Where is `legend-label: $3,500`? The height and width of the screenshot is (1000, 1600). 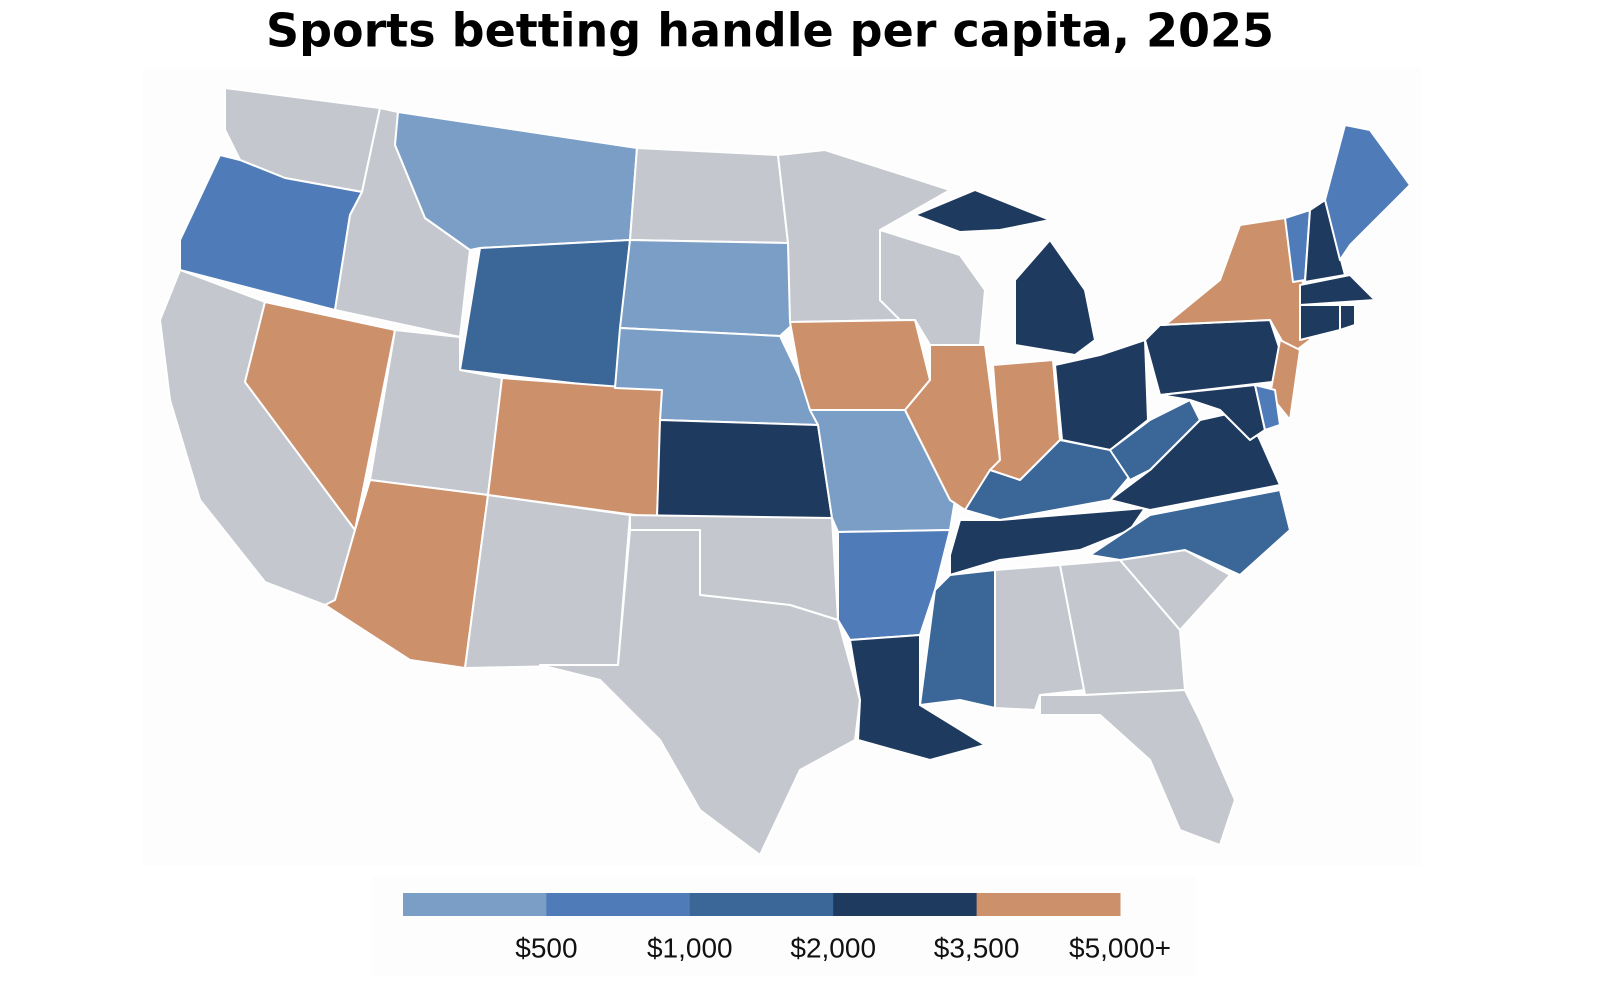
legend-label: $3,500 is located at coordinates (977, 947).